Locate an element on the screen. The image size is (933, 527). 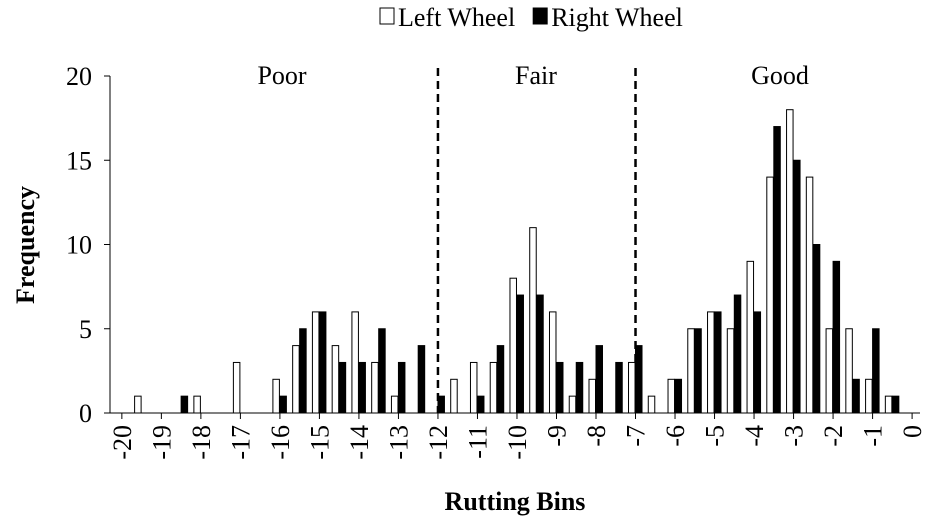
x-tick-label: -20 is located at coordinates (122, 442).